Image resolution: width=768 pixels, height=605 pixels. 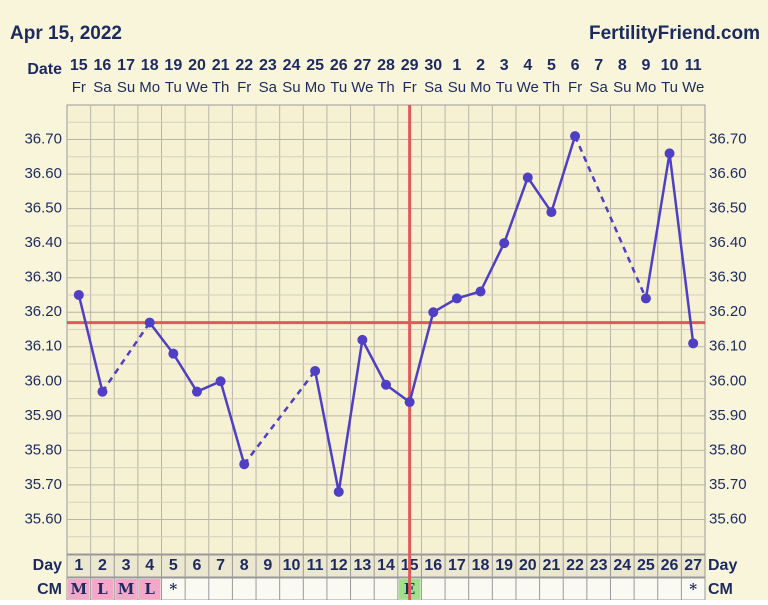 What do you see at coordinates (197, 565) in the screenshot?
I see `day-number: 6` at bounding box center [197, 565].